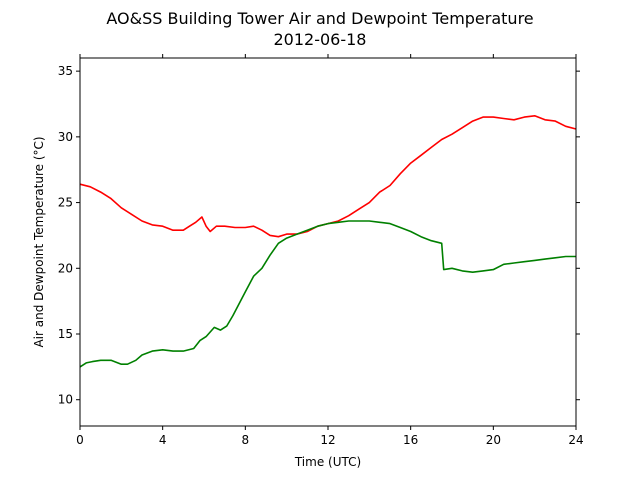 This screenshot has width=640, height=480. Describe the element at coordinates (65, 71) in the screenshot. I see `y-tick-label: 35` at that location.